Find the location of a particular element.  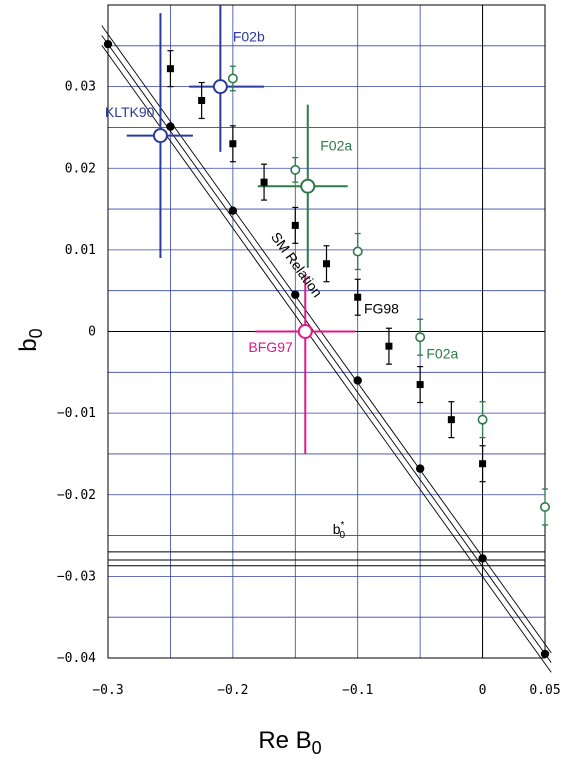

y-tick-label: 0 is located at coordinates (92, 332).